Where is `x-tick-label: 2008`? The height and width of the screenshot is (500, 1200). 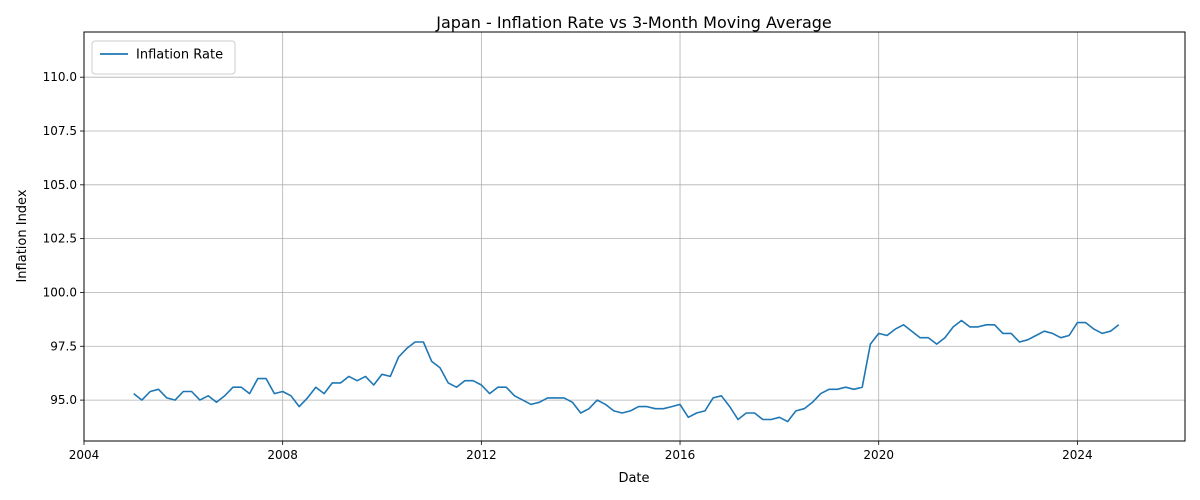
x-tick-label: 2008 is located at coordinates (282, 455).